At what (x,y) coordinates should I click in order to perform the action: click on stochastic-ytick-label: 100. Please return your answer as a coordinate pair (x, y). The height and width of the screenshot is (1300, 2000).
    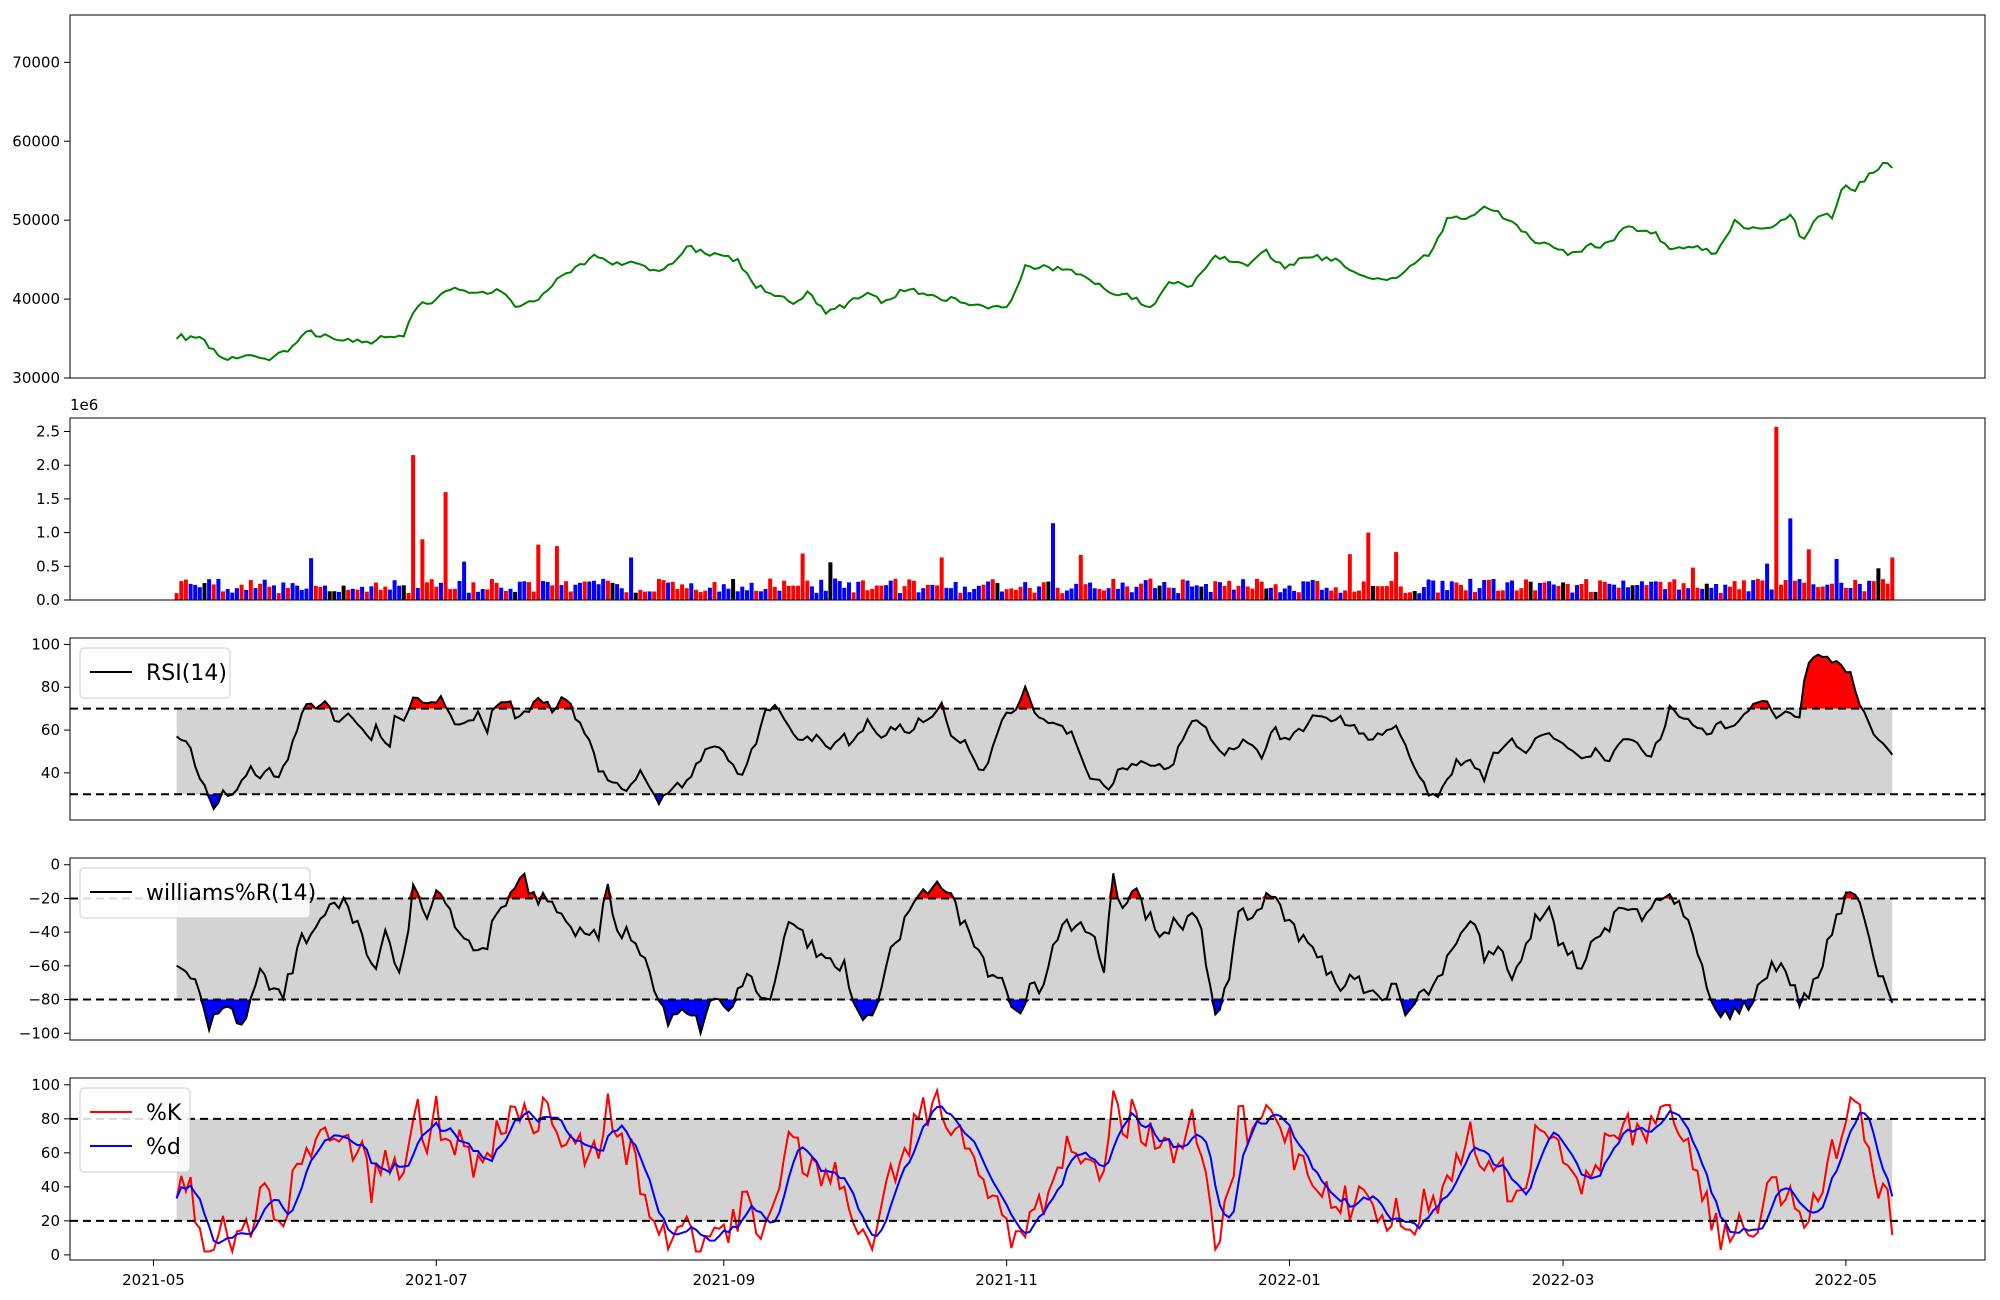
    Looking at the image, I should click on (45, 1085).